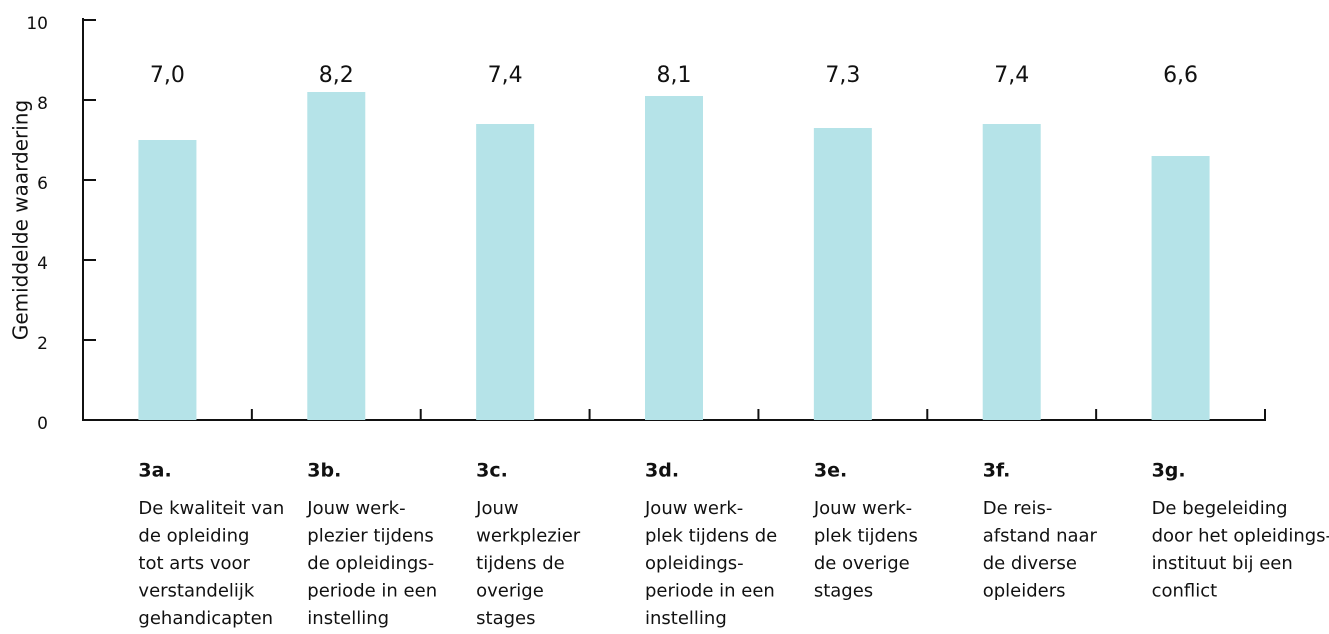 This screenshot has height=634, width=1329. I want to click on category-description: verstandelijk, so click(196, 591).